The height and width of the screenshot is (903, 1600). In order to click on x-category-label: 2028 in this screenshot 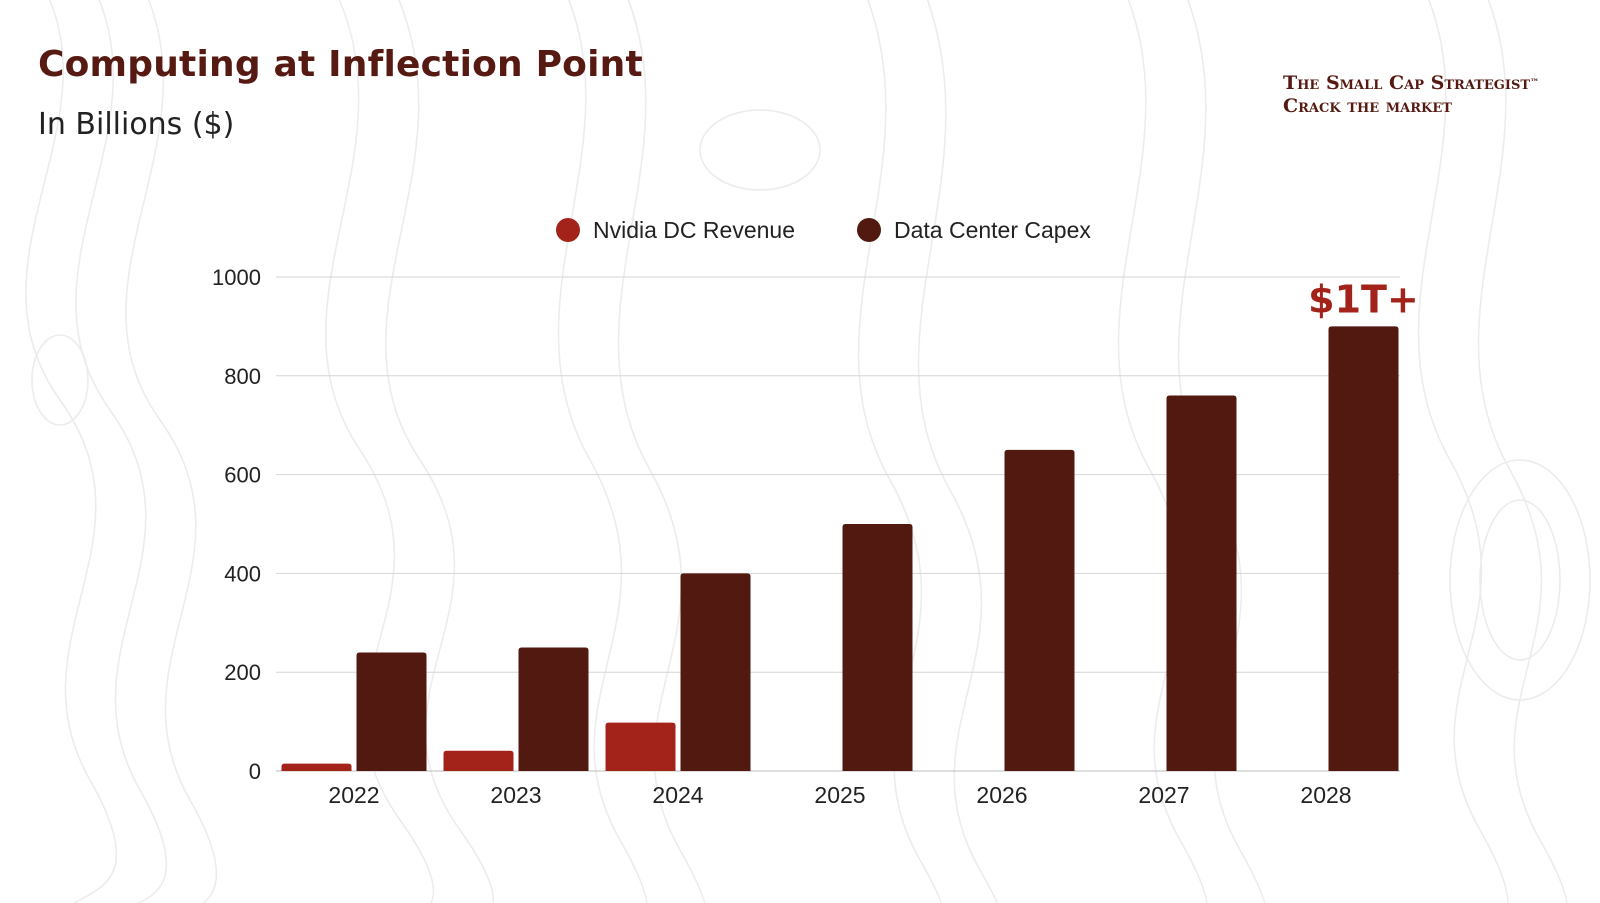, I will do `click(1325, 795)`.